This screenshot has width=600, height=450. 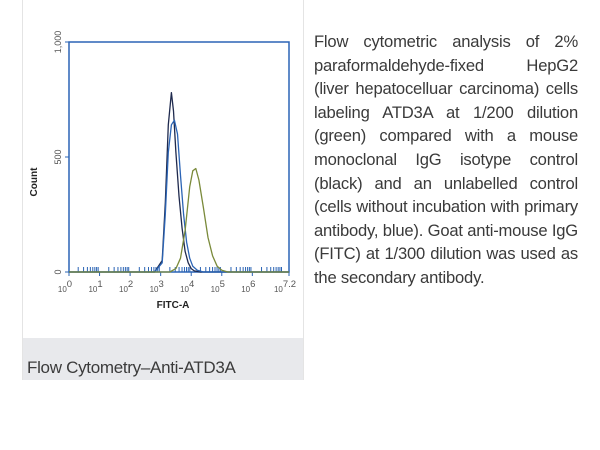 I want to click on y-axis-title: Count, so click(x=34, y=182).